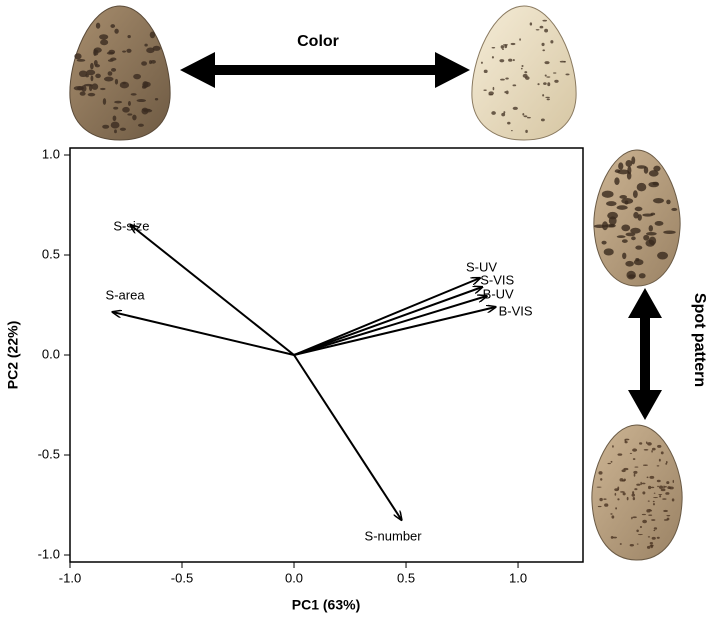 The image size is (709, 623). I want to click on annotation: Spot pattern, so click(699, 340).